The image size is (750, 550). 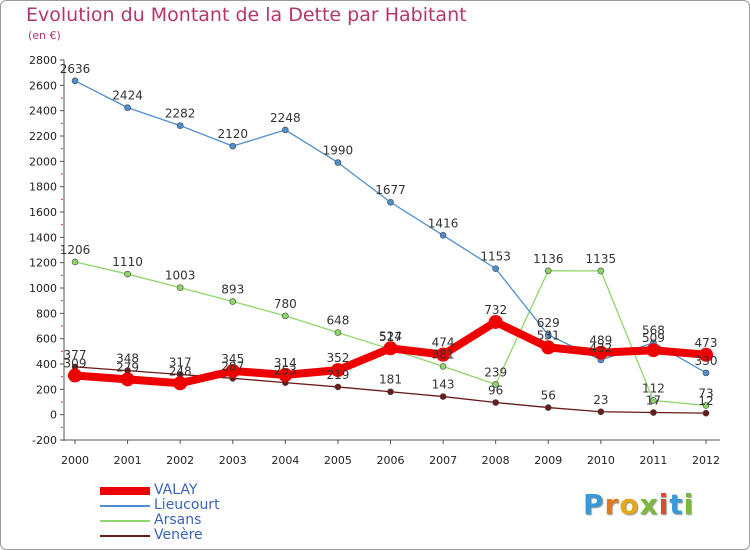 I want to click on data-label: 524, so click(x=390, y=336).